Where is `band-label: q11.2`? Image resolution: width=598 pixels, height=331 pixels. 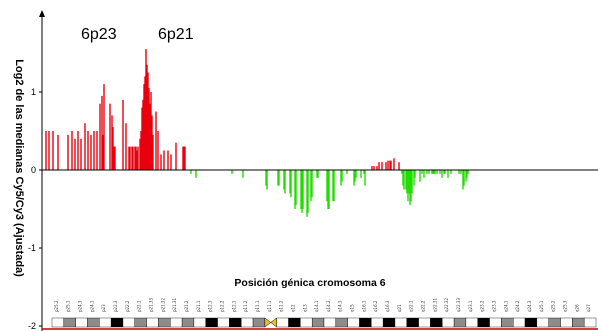 band-label: q11.2 is located at coordinates (281, 306).